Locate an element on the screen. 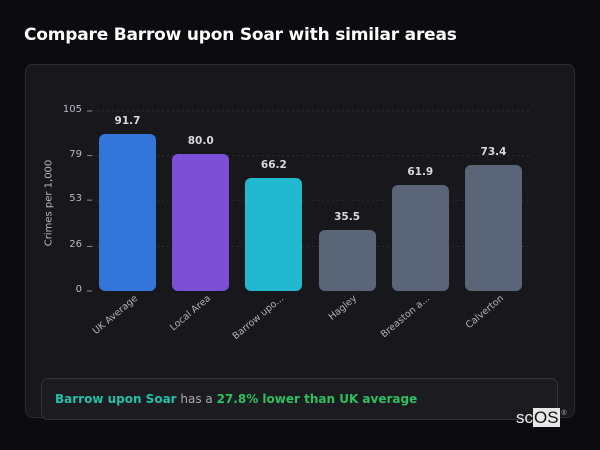  bar-barrow-upo is located at coordinates (274, 234).